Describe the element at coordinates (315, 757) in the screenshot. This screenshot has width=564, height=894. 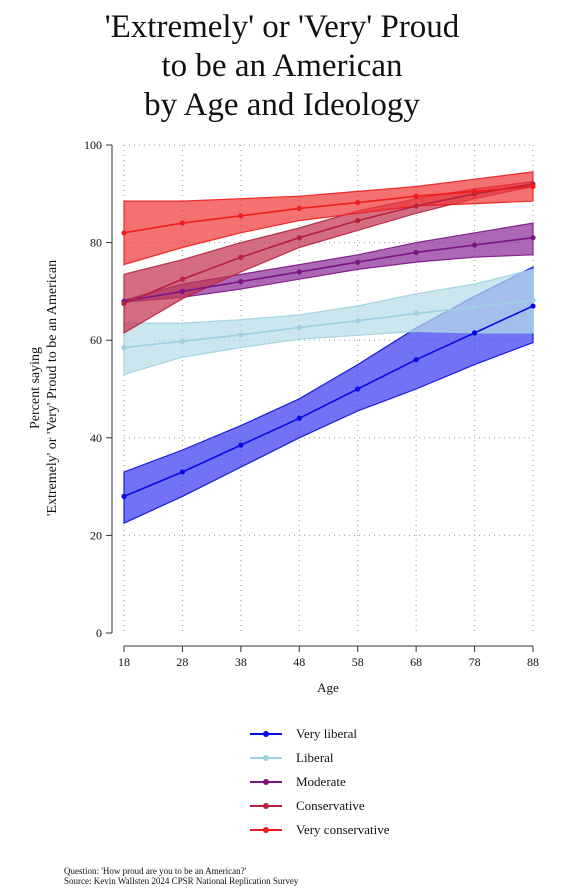
I see `legend-label: Liberal` at that location.